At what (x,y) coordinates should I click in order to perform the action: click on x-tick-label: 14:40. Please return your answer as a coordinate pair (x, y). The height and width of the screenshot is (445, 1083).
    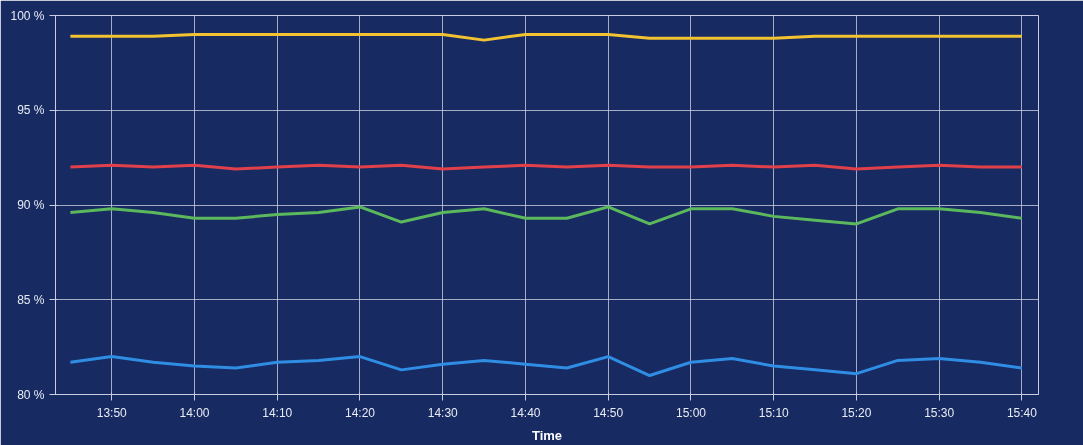
    Looking at the image, I should click on (525, 412).